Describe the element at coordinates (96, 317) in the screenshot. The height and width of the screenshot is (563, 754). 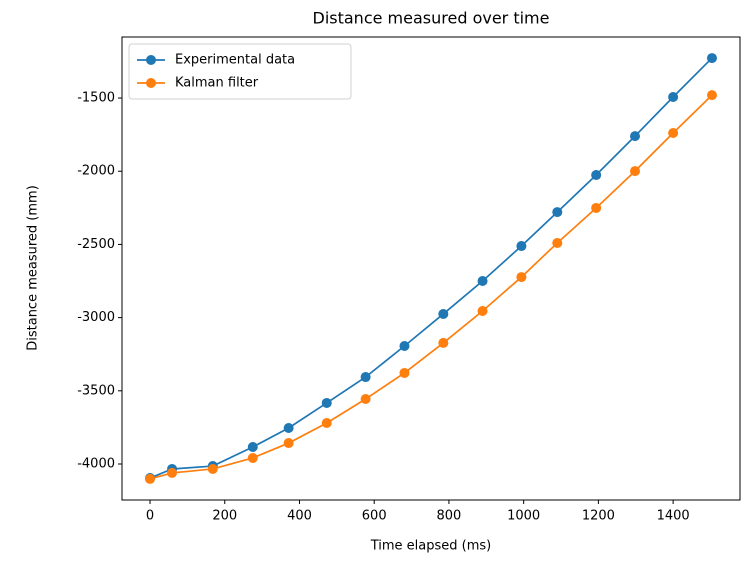
I see `y-tick-label: -3000` at that location.